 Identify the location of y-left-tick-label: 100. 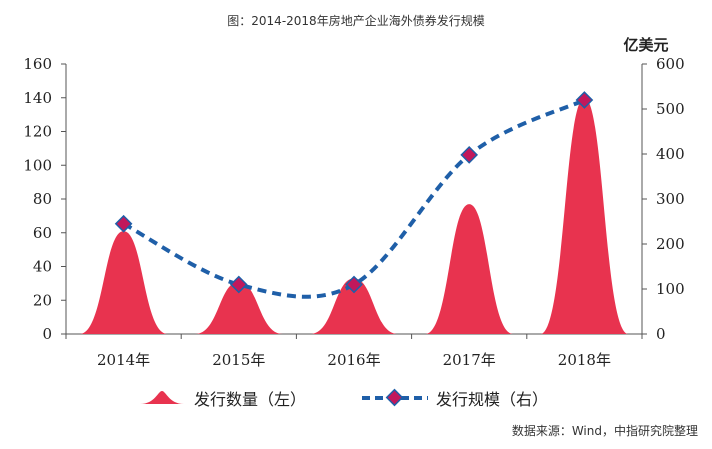
(37, 165).